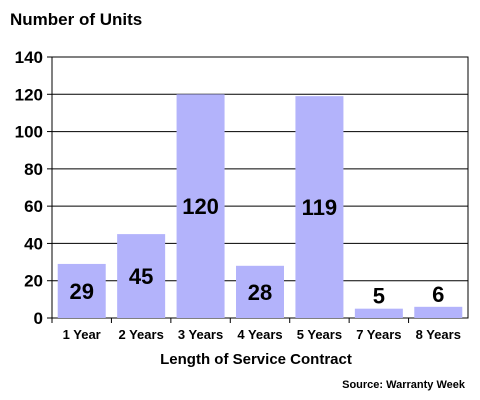  What do you see at coordinates (140, 334) in the screenshot?
I see `x-tick-label: 2 Years` at bounding box center [140, 334].